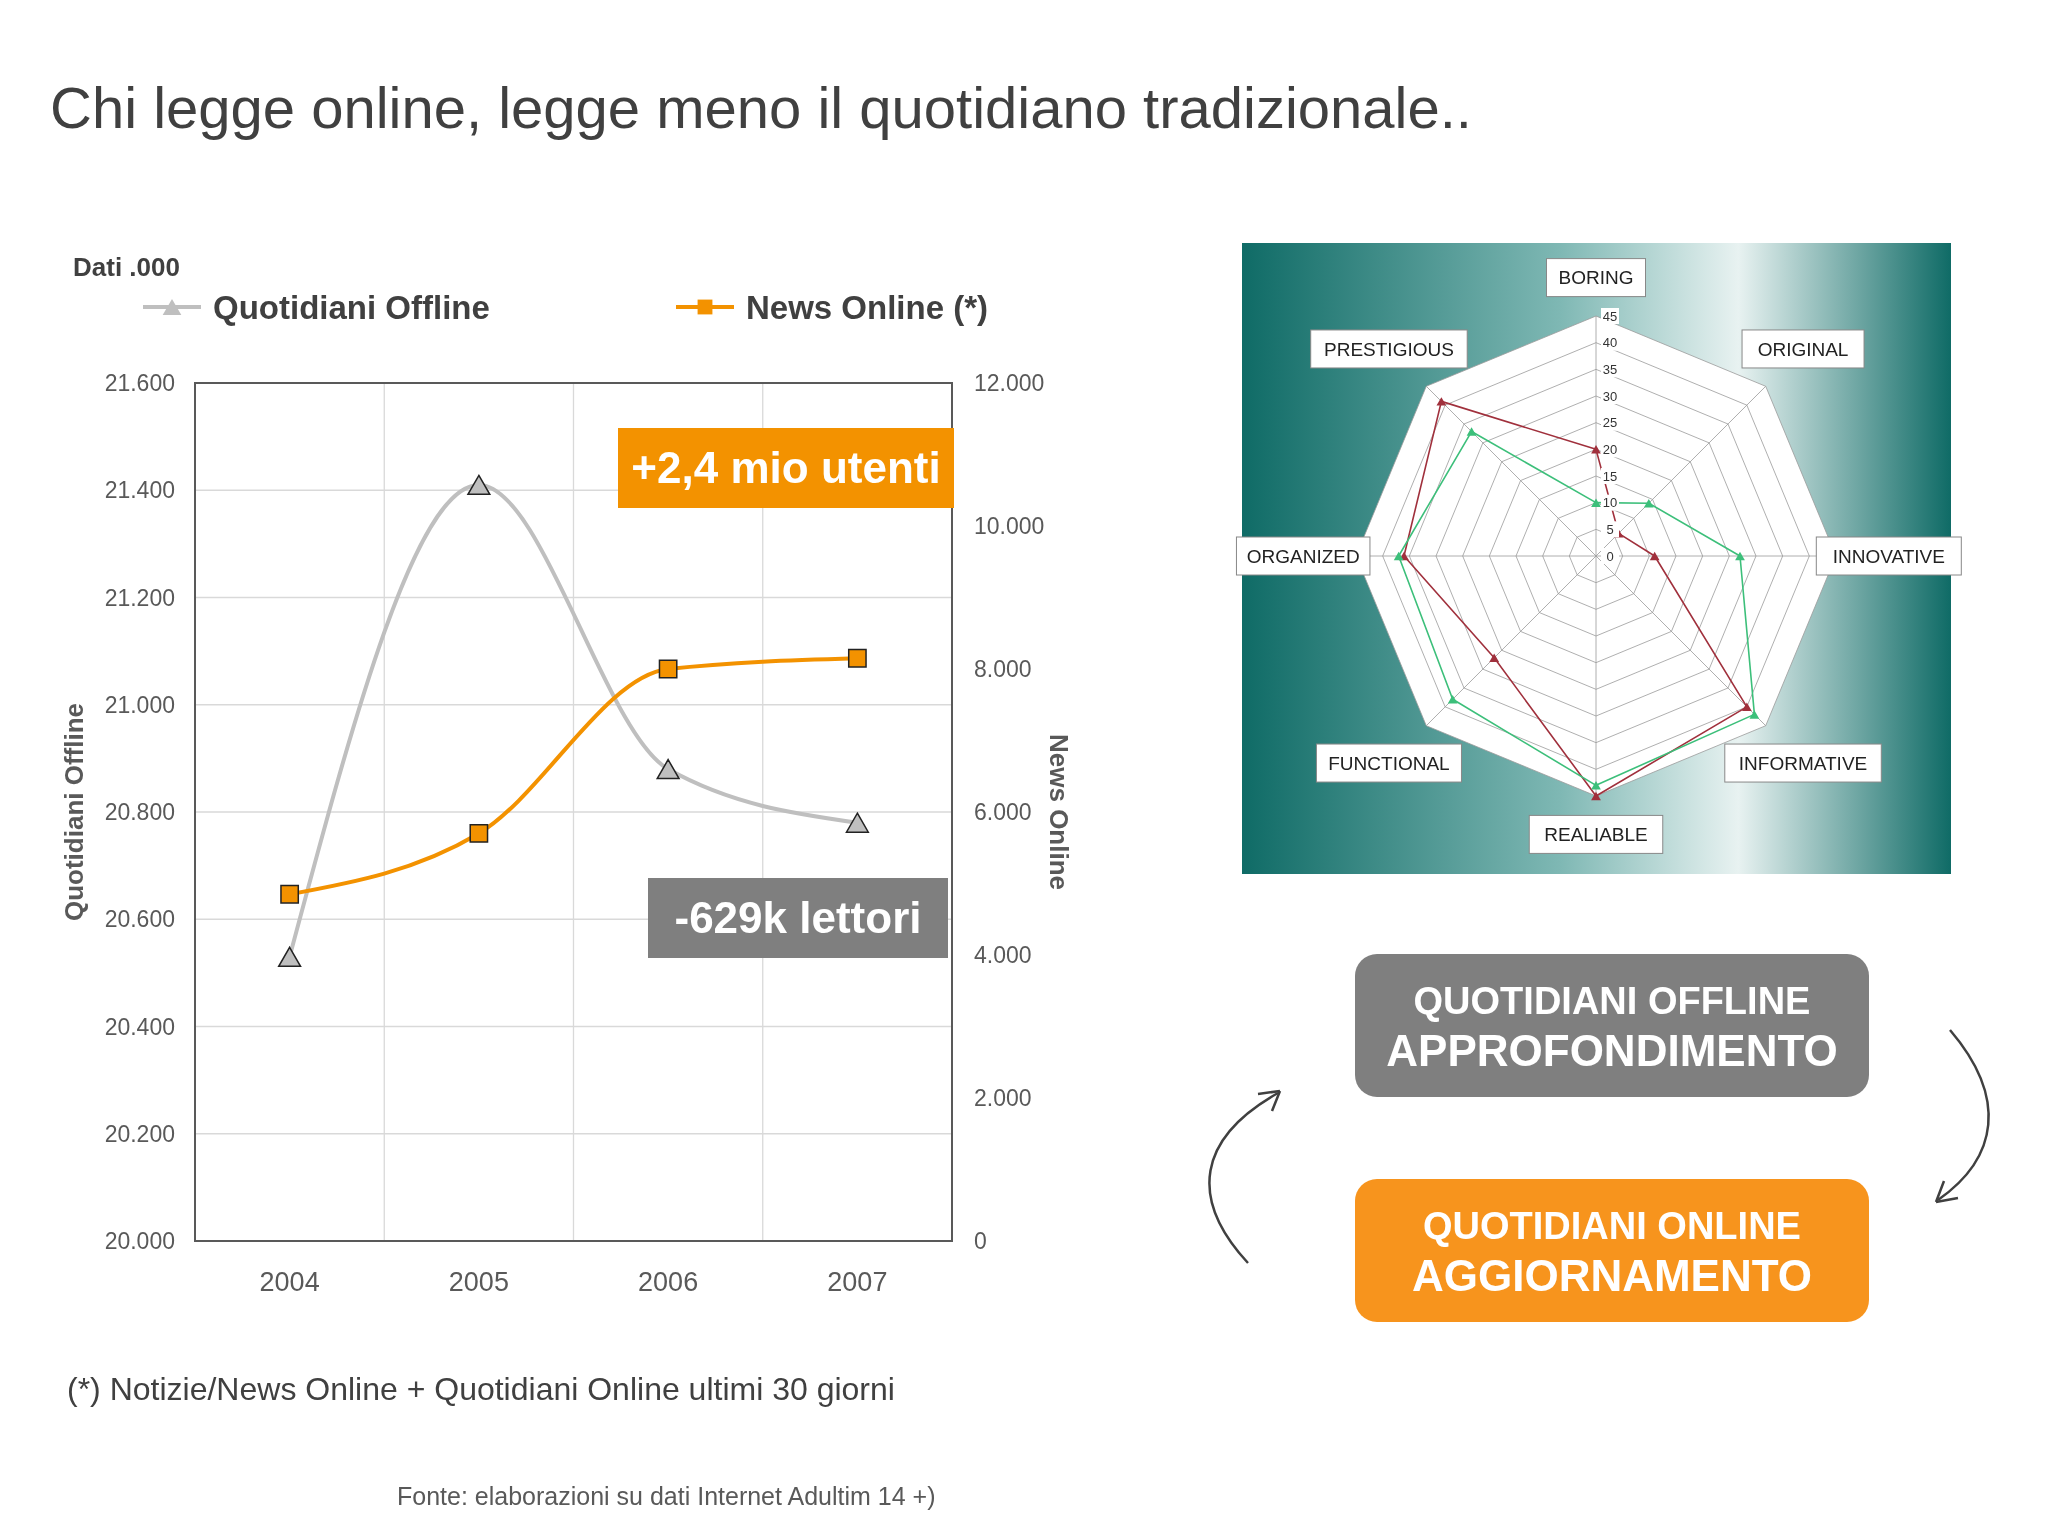 The width and height of the screenshot is (2048, 1536). Describe the element at coordinates (1610, 343) in the screenshot. I see `y-tick-label: 40` at that location.